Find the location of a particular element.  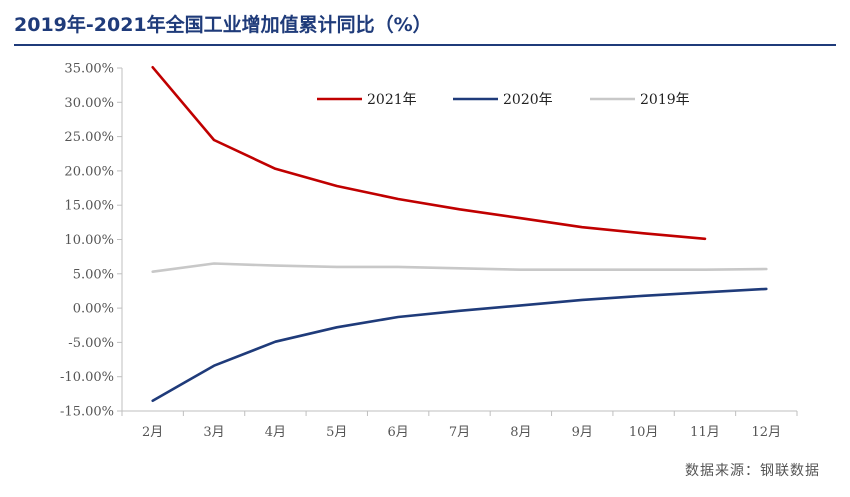

legend-label: 2021年 is located at coordinates (392, 100).